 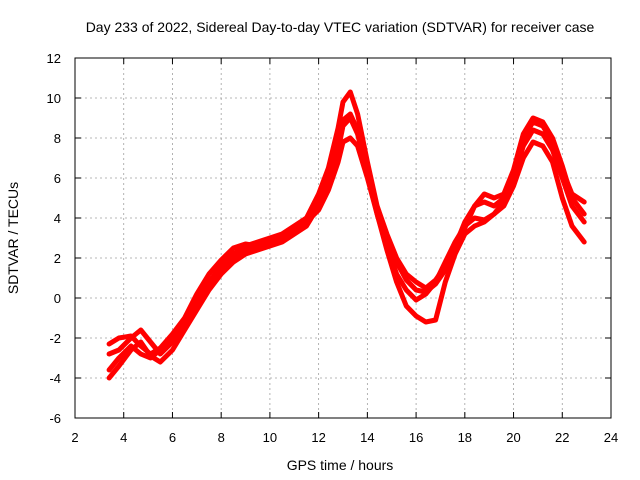 I want to click on y-tick-label: 10, so click(x=54, y=98).